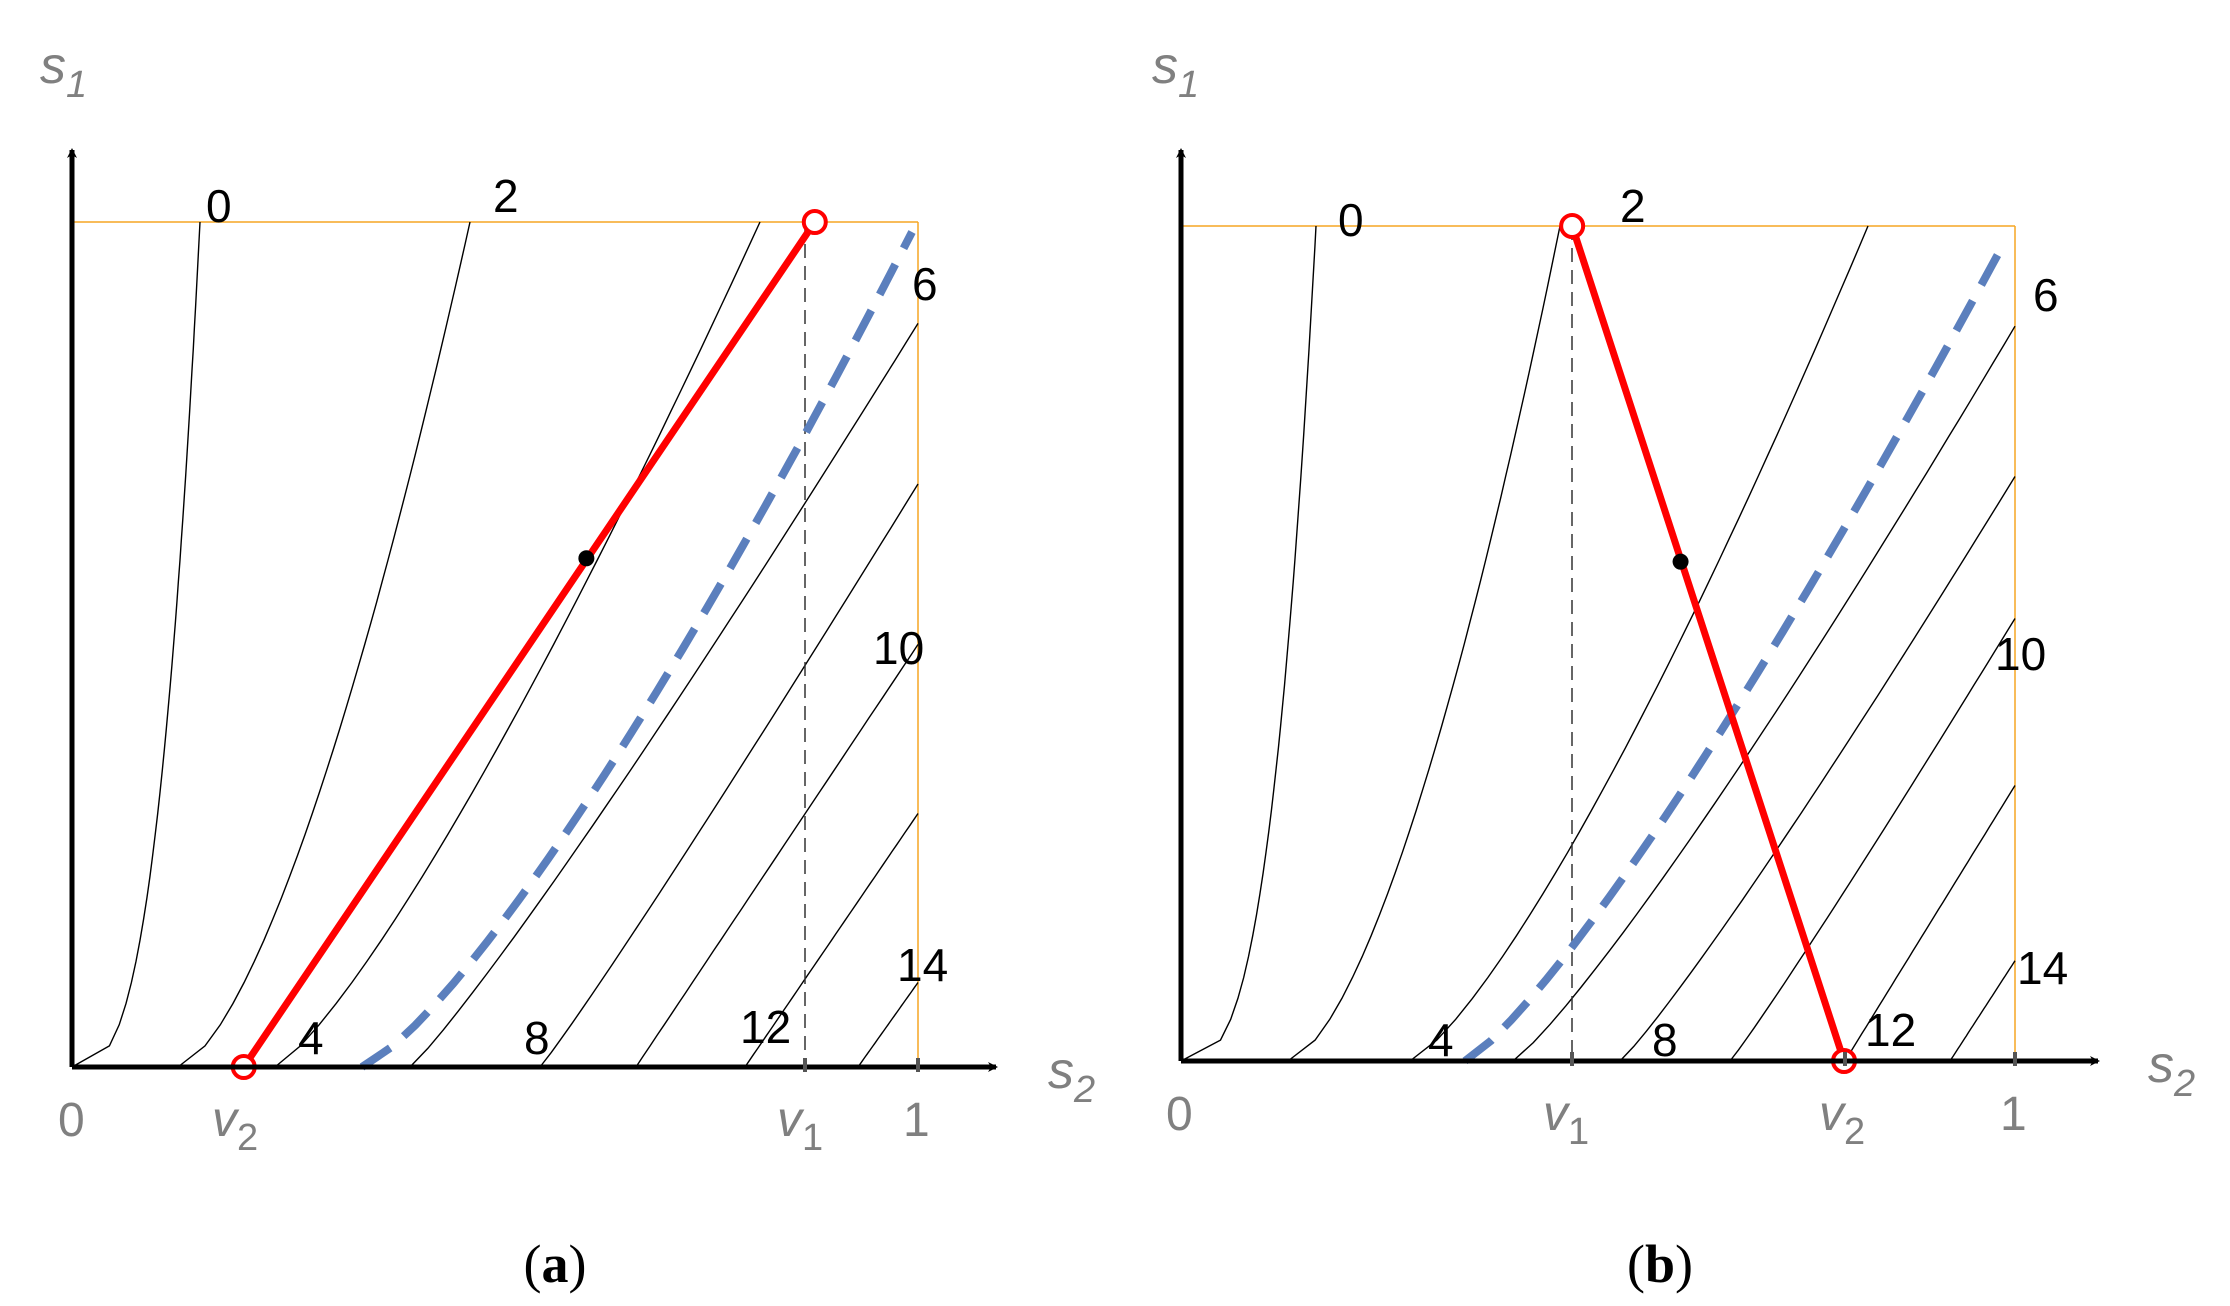  Describe the element at coordinates (1071, 1076) in the screenshot. I see `panel-a-x-axis-title: s2` at that location.